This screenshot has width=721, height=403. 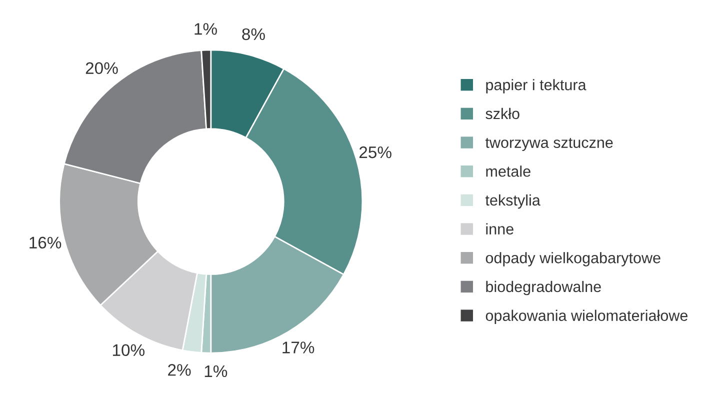 I want to click on data-label: 8%, so click(x=253, y=34).